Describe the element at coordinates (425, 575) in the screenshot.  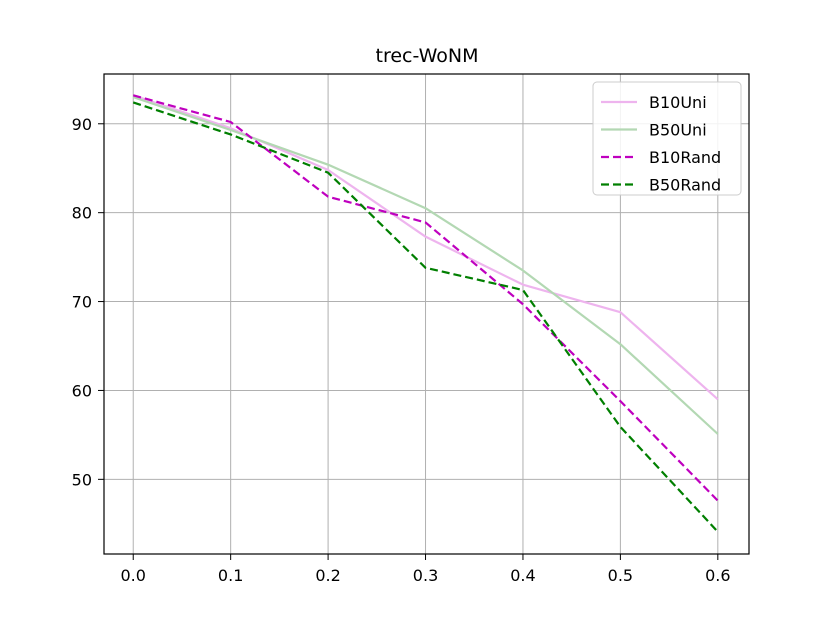
I see `x-tick-label: 0.3` at that location.